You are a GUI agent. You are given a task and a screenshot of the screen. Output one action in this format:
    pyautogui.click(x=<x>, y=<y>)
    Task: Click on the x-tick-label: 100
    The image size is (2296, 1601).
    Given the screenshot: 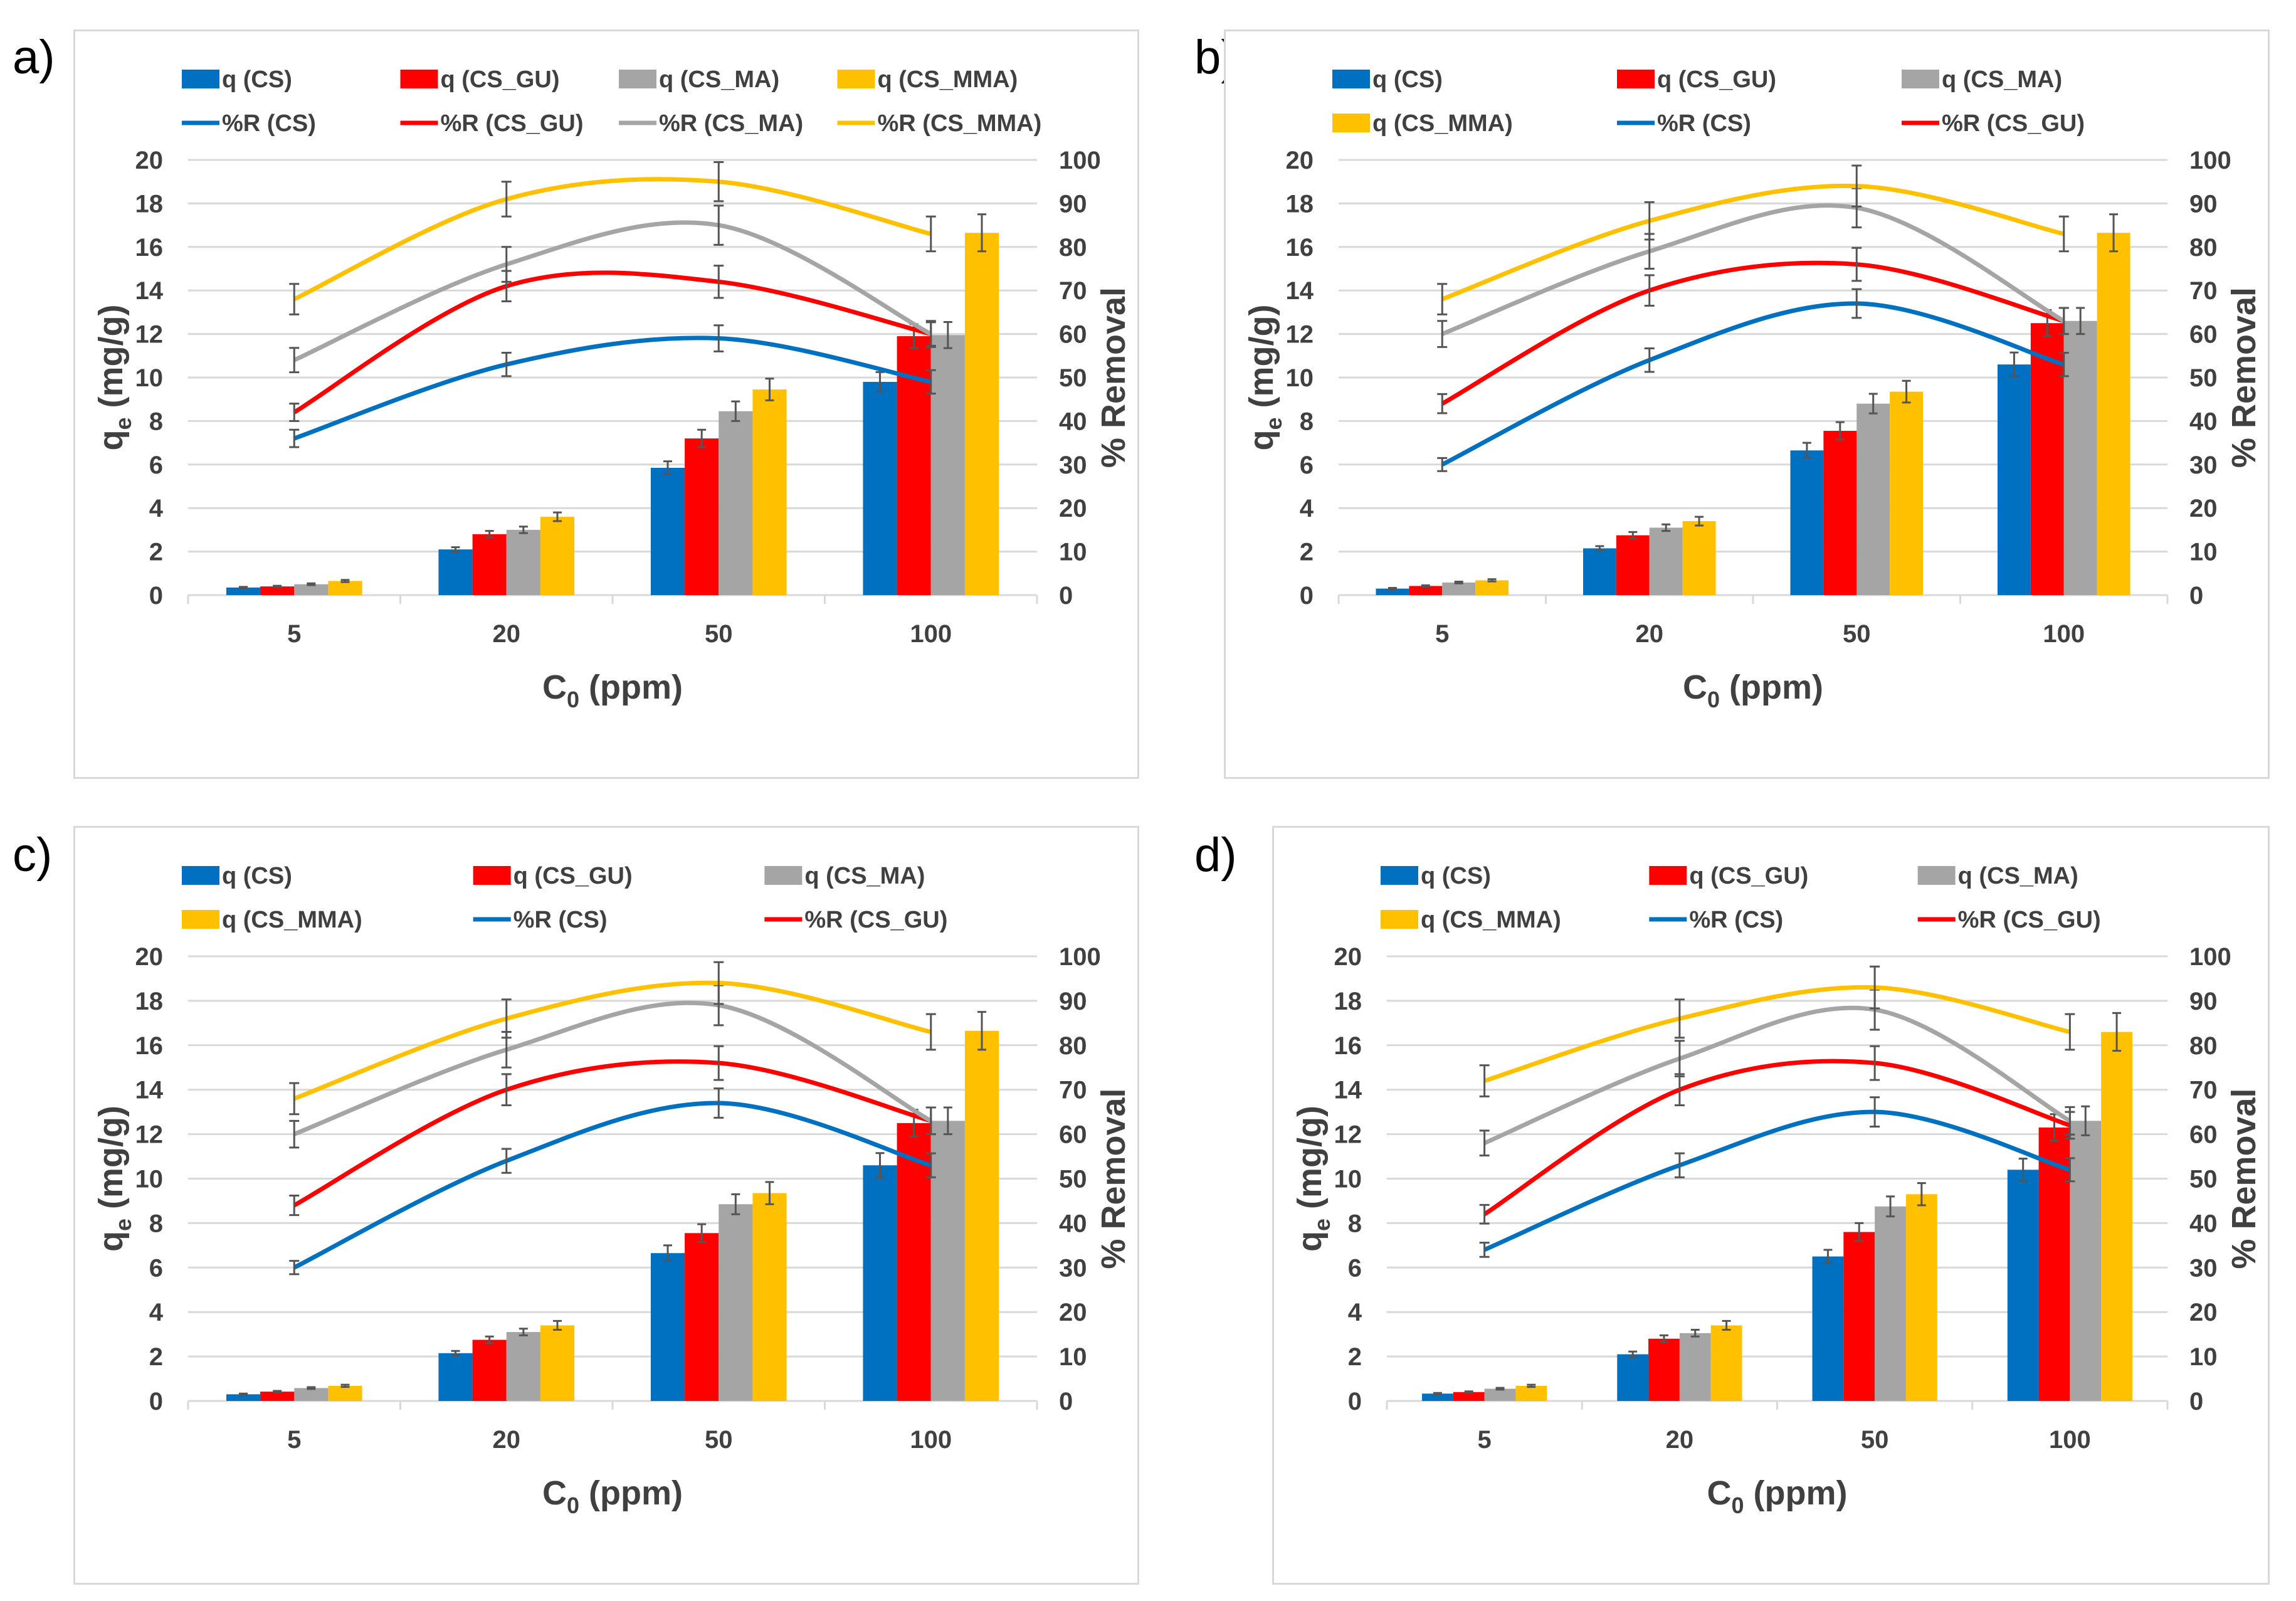 What is the action you would take?
    pyautogui.click(x=931, y=1440)
    